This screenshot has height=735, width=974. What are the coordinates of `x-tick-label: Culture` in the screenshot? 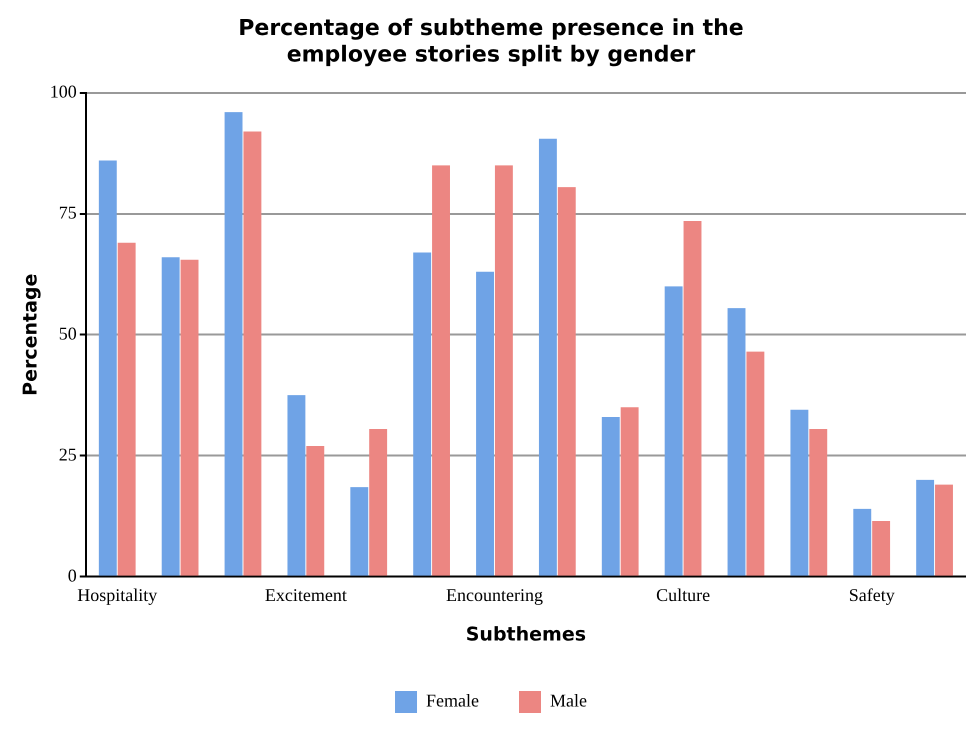 It's located at (683, 595).